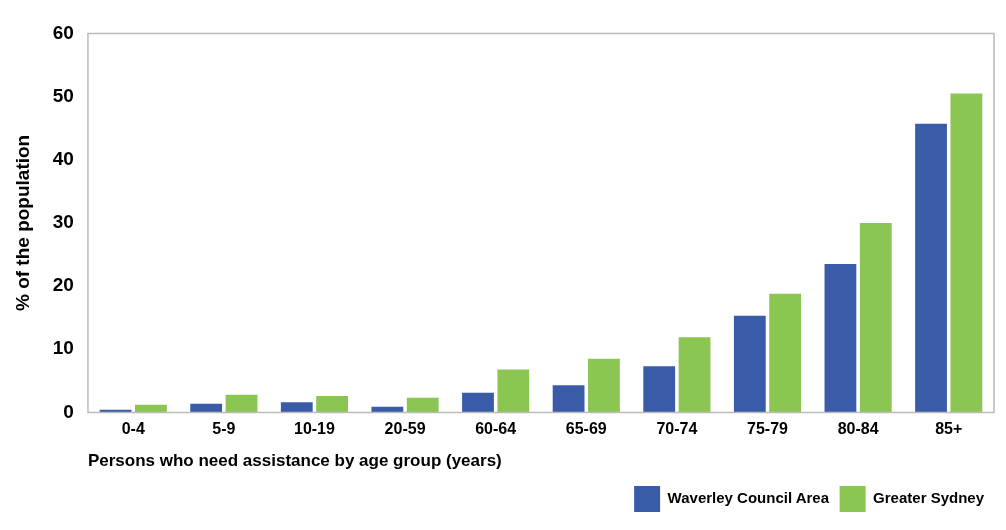 Image resolution: width=1006 pixels, height=530 pixels. I want to click on x-tick-label: 5-9, so click(224, 429).